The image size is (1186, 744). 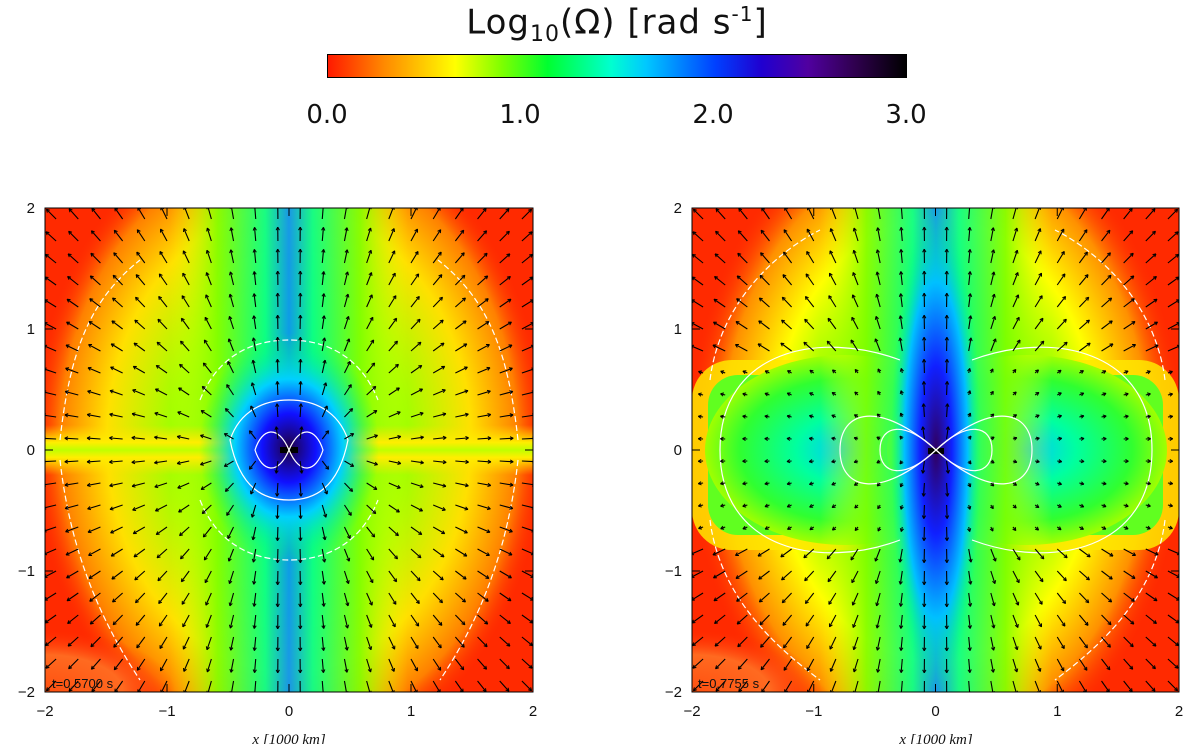 What do you see at coordinates (31, 208) in the screenshot?
I see `y-tick-label: 2` at bounding box center [31, 208].